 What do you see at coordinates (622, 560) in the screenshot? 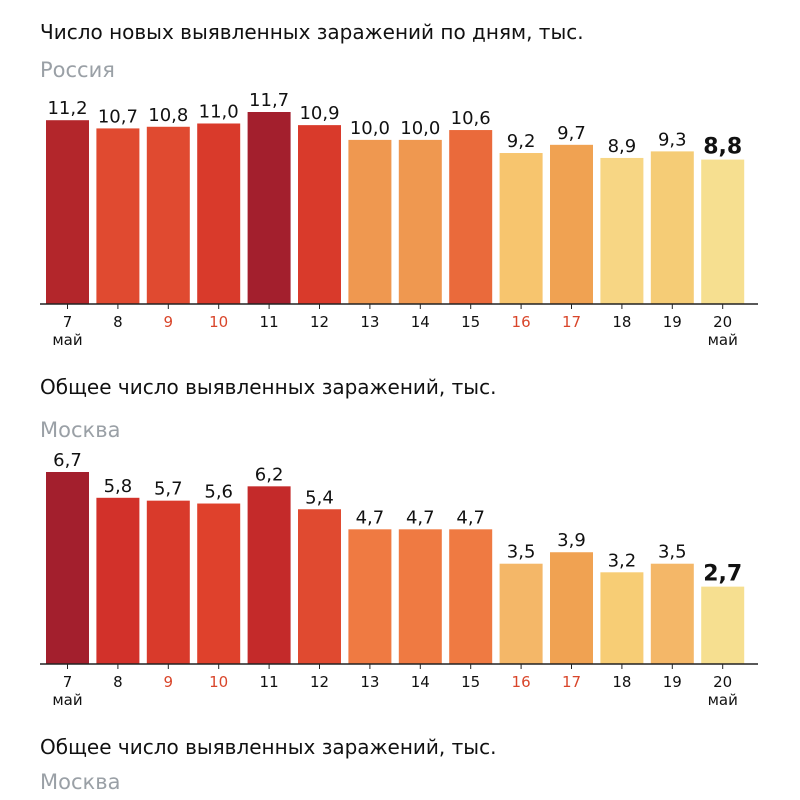
I see `value-label-18: 3,2` at bounding box center [622, 560].